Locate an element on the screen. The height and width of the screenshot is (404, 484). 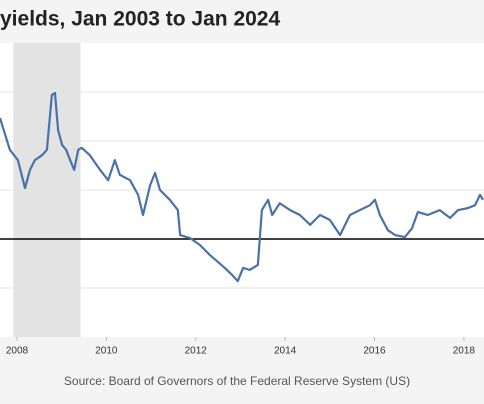
chart-title: yields, Jan 2003 to Jan 2024 is located at coordinates (140, 19).